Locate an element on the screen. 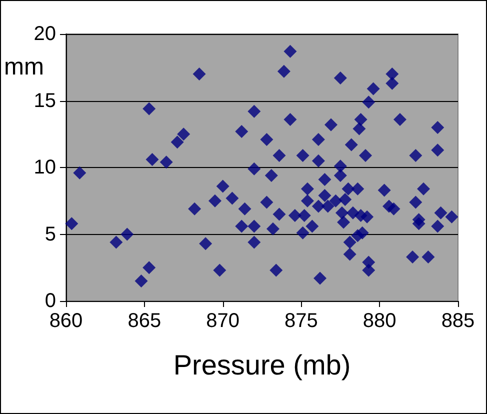 This screenshot has height=414, width=487. x-tick-label: 860 is located at coordinates (66, 321).